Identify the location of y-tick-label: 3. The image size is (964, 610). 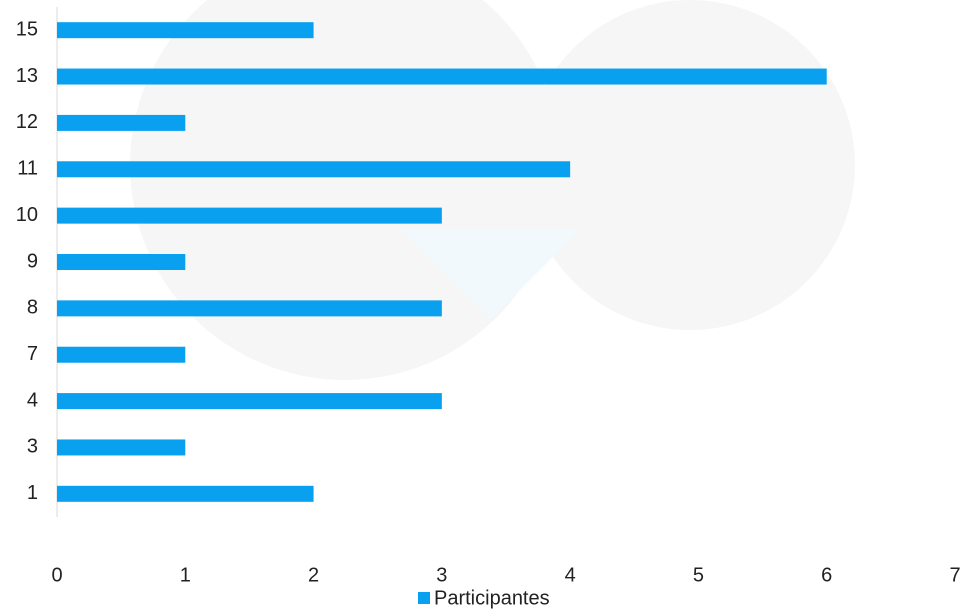
(32, 447).